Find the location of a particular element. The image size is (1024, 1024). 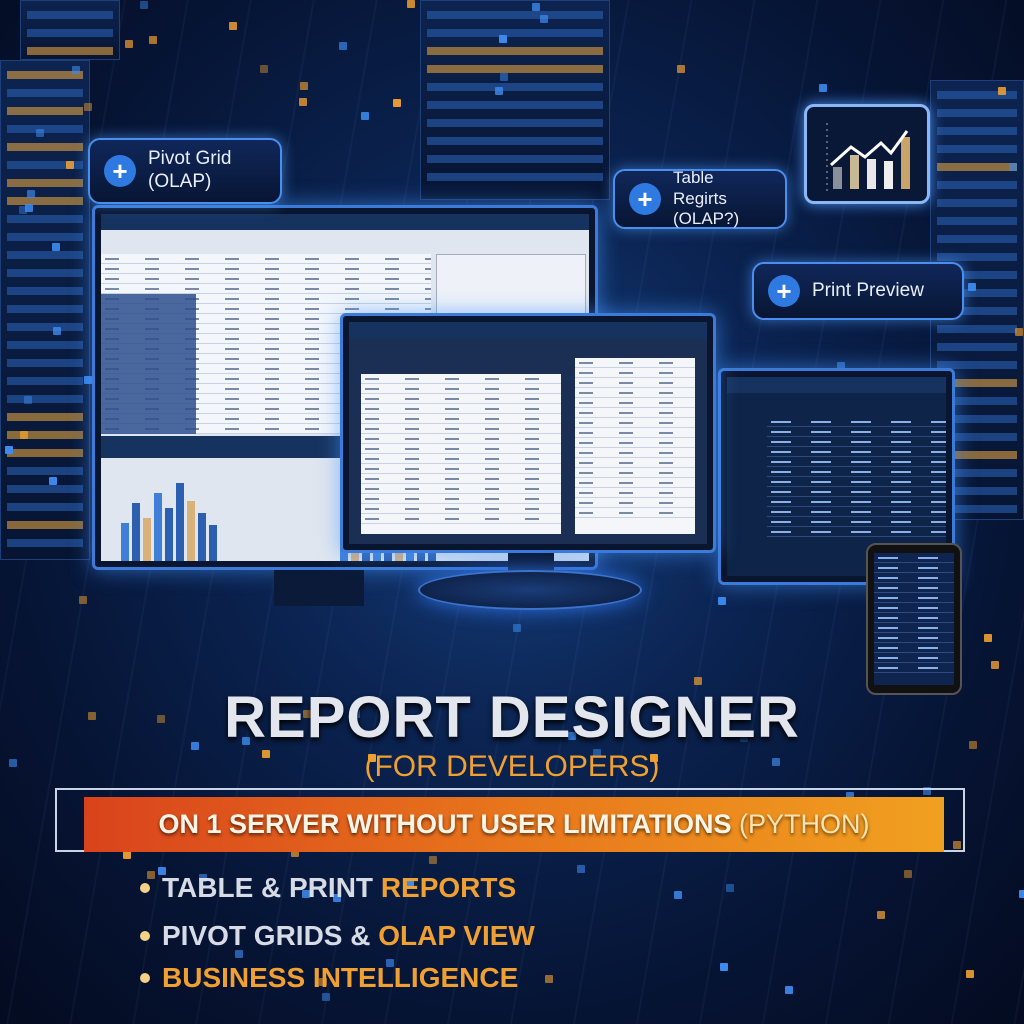

print-preview-screen is located at coordinates (528, 433).